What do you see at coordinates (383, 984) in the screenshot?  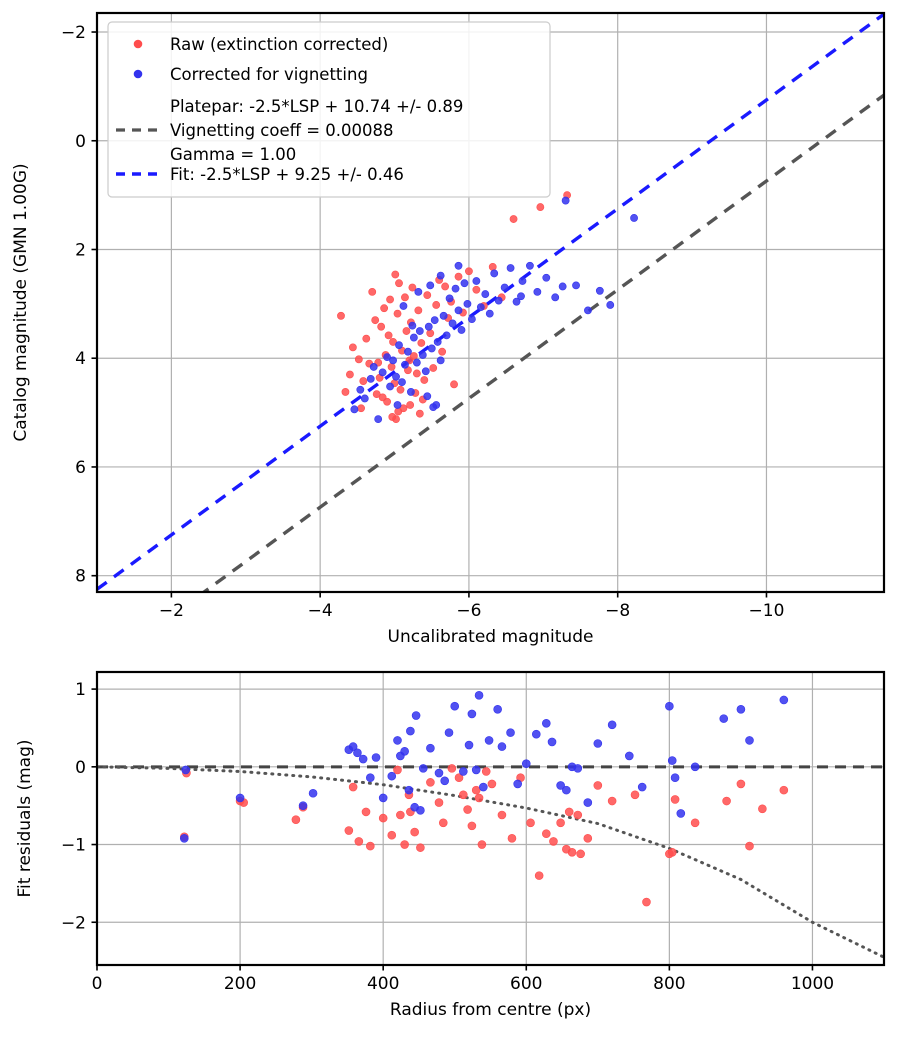 I see `xtick-label-bottom: 400` at bounding box center [383, 984].